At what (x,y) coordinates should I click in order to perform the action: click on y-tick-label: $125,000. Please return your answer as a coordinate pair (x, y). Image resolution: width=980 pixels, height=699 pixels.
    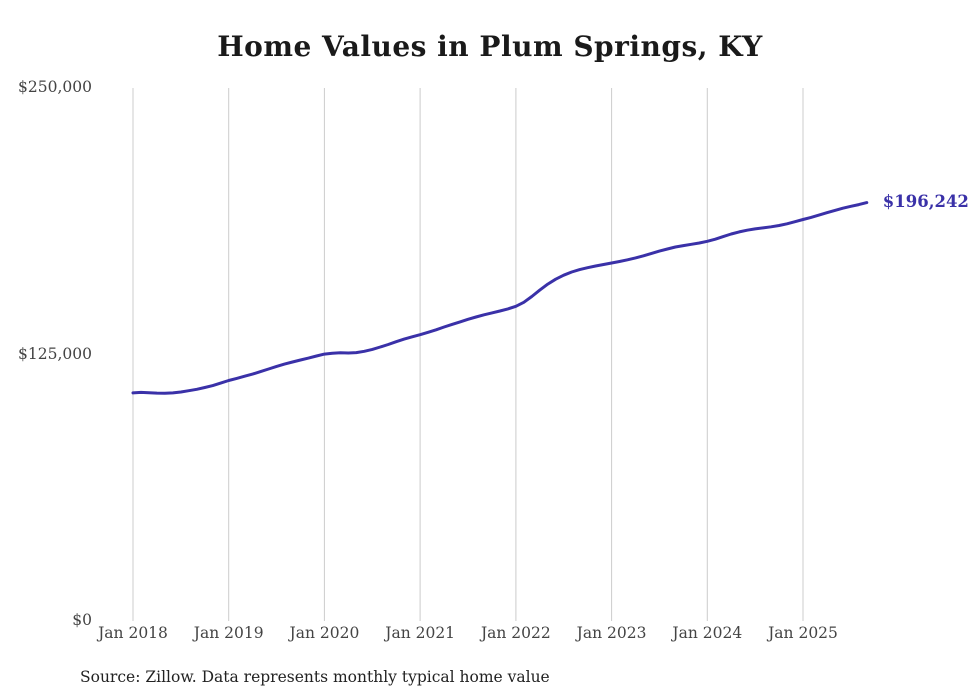
    Looking at the image, I should click on (55, 353).